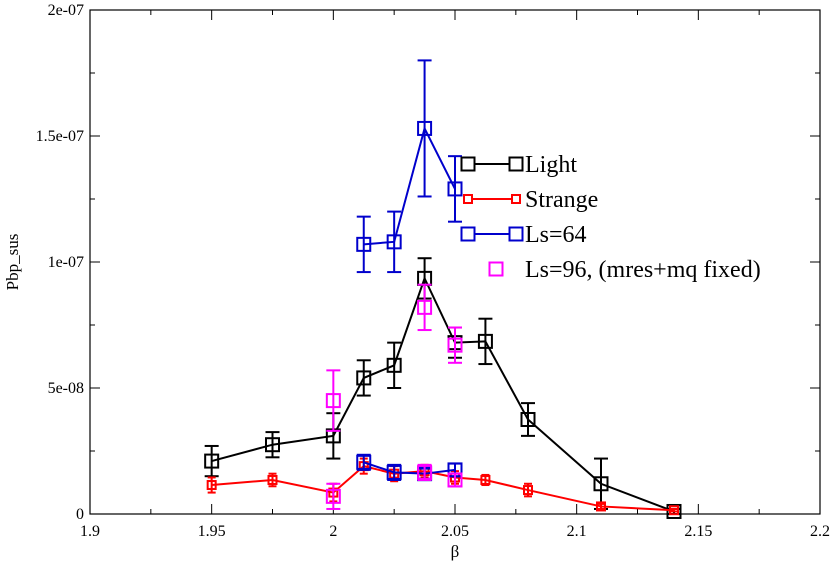 The height and width of the screenshot is (565, 830). Describe the element at coordinates (556, 235) in the screenshot. I see `legend-label: Ls=64` at that location.